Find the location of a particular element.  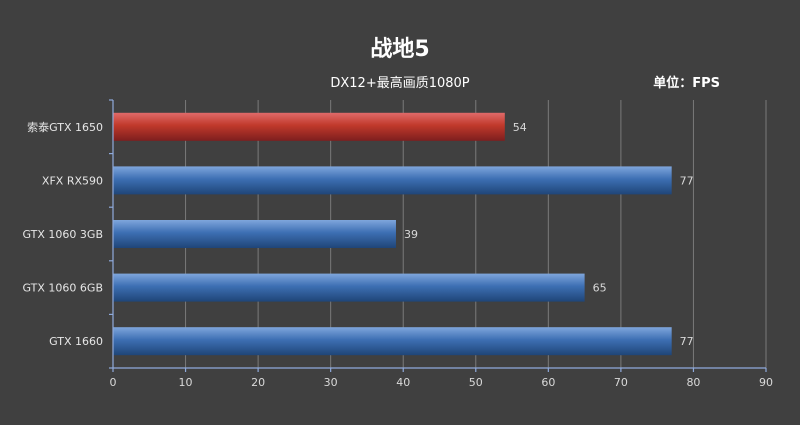

x-tick-label-70: 70 is located at coordinates (621, 382).